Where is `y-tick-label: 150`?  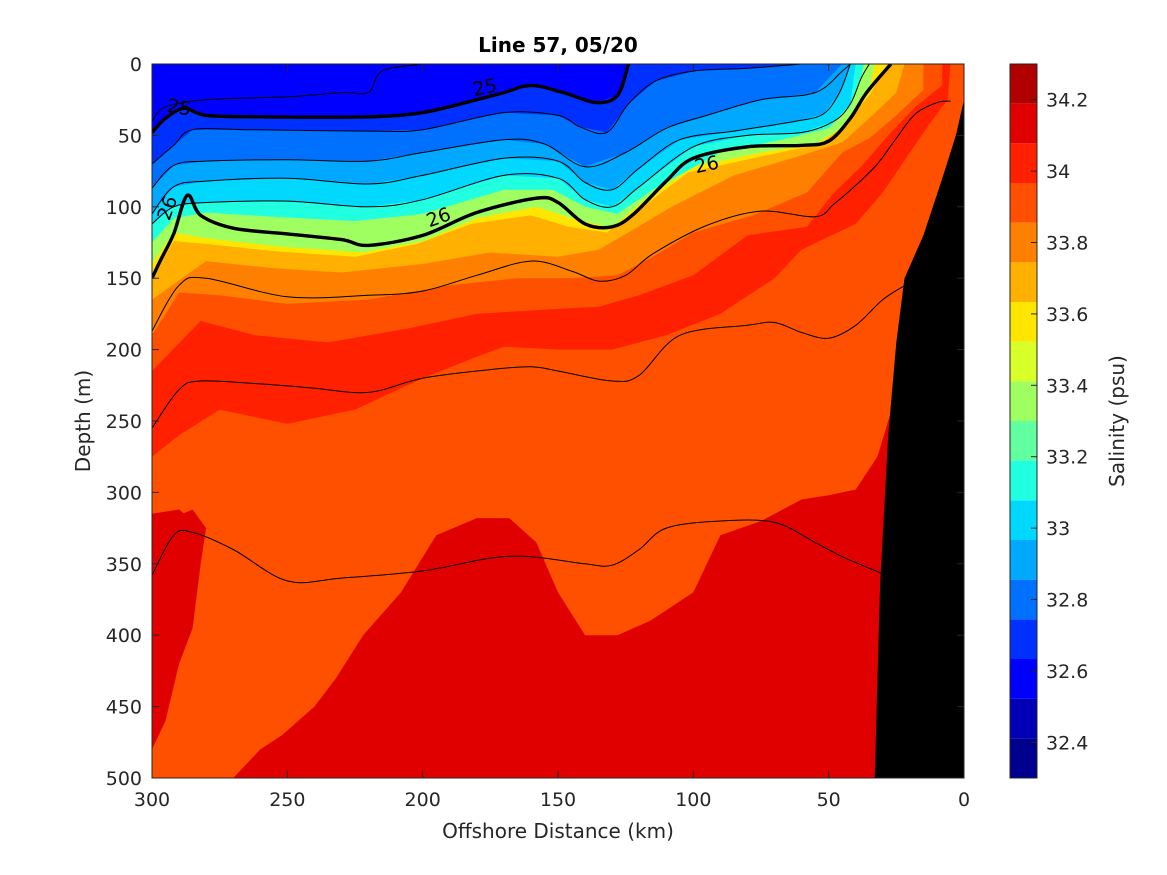 y-tick-label: 150 is located at coordinates (124, 279).